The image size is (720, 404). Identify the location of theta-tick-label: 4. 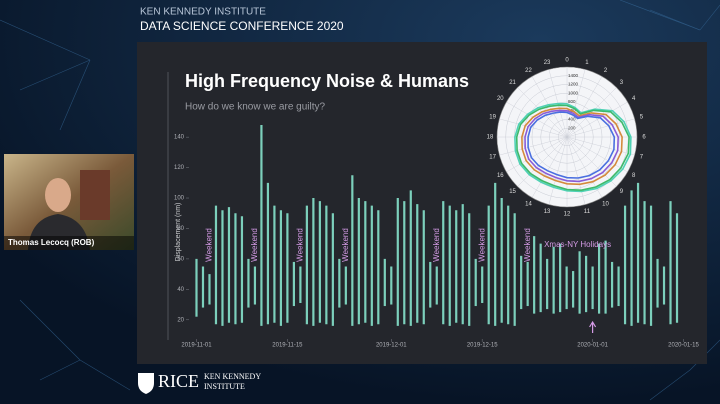
(634, 99).